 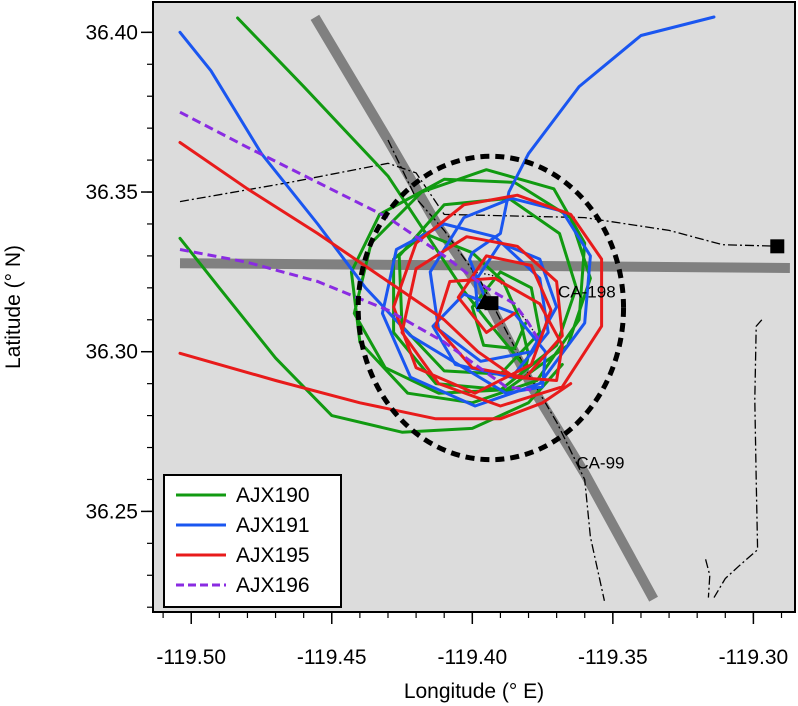 What do you see at coordinates (587, 291) in the screenshot?
I see `road-label-ca-198: CA-198` at bounding box center [587, 291].